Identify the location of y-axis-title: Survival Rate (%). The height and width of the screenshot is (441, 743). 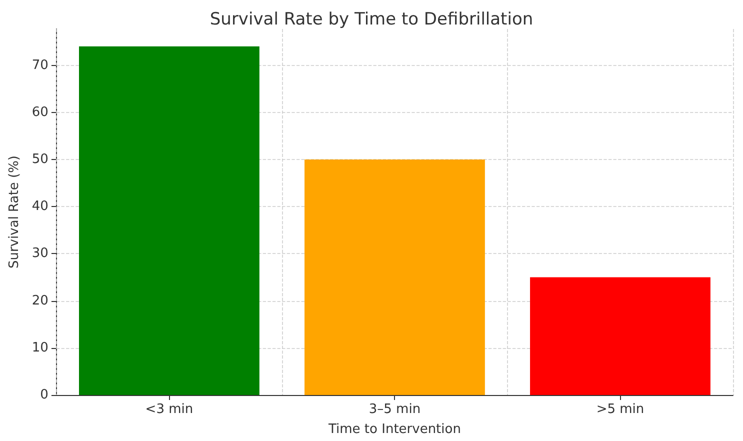
(14, 212).